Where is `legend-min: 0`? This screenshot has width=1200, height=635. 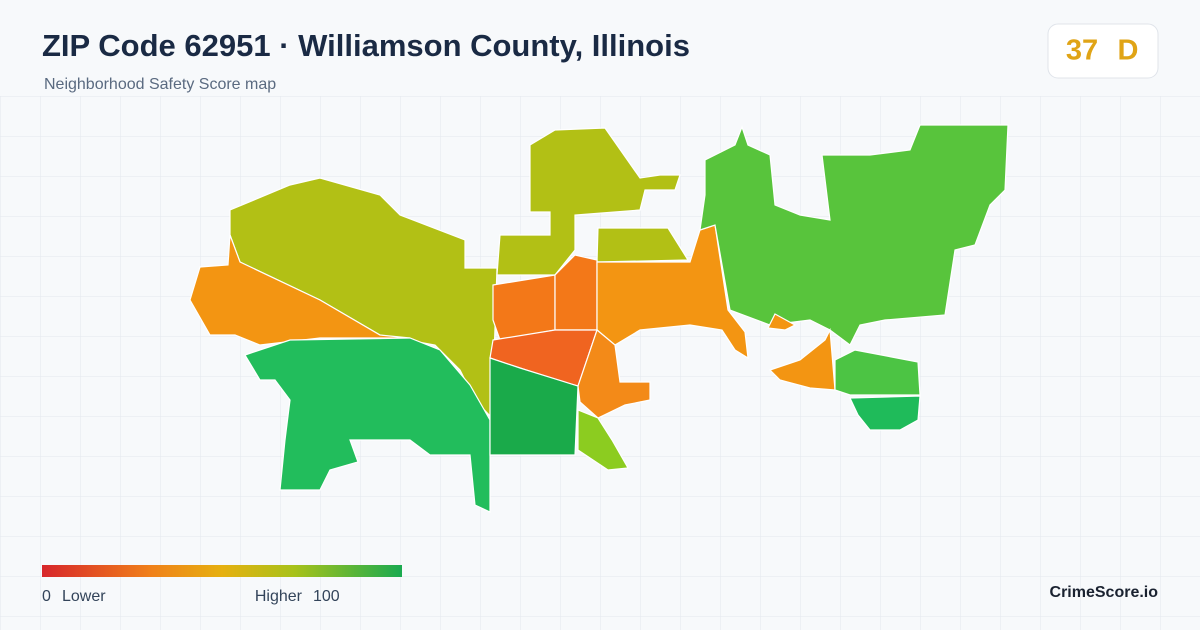 legend-min: 0 is located at coordinates (46, 596).